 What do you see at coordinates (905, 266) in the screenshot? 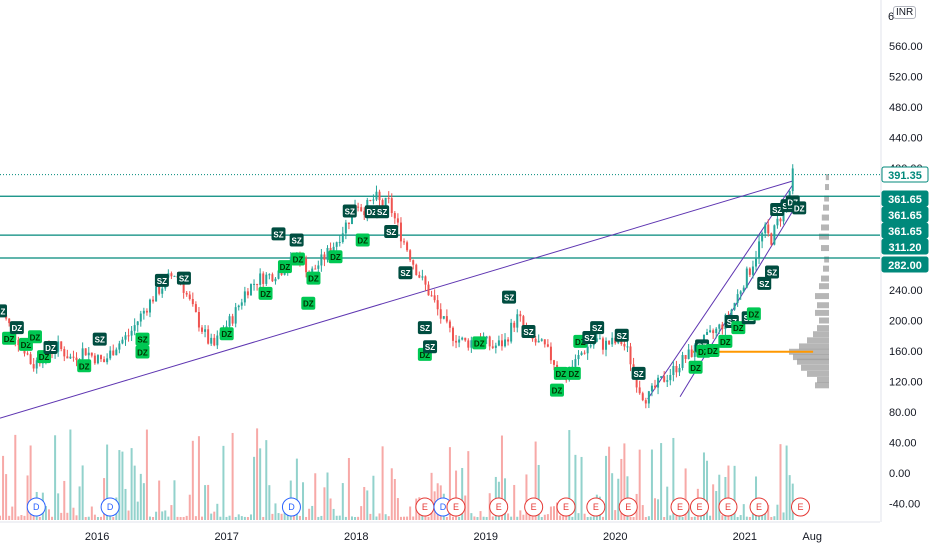
I see `price-tag-label: 282.00` at bounding box center [905, 266].